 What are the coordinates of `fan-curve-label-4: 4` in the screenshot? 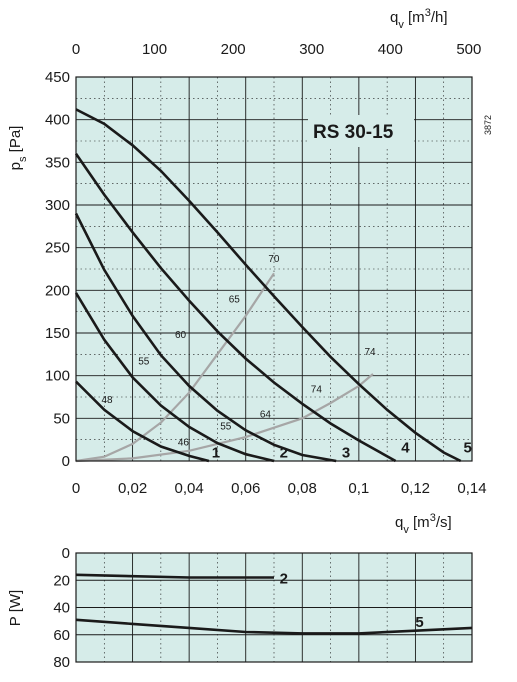 It's located at (405, 447).